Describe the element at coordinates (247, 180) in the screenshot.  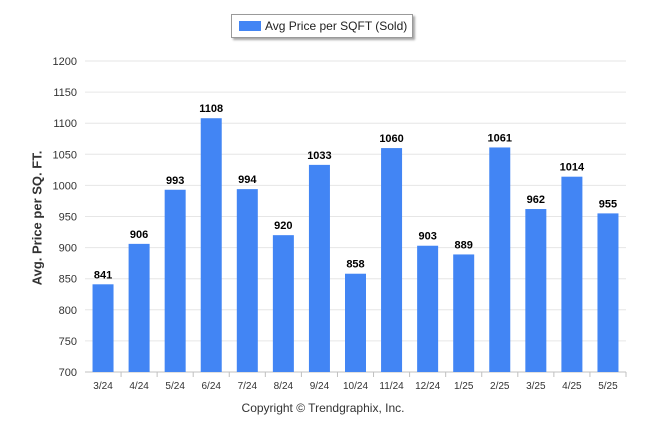
I see `data-label: 994` at that location.